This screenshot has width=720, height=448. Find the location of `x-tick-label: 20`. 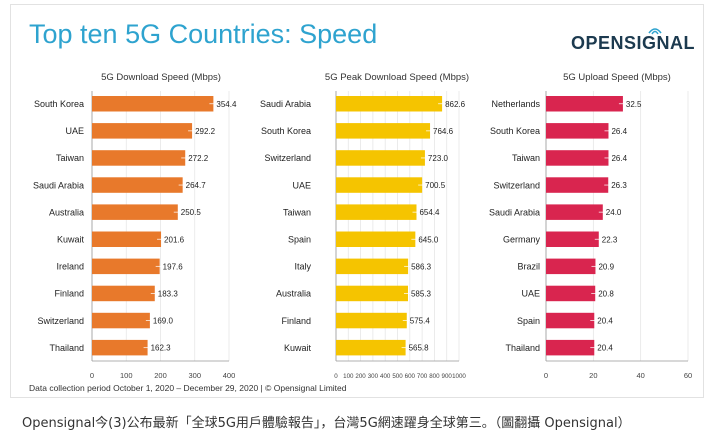

x-tick-label: 20 is located at coordinates (593, 375).